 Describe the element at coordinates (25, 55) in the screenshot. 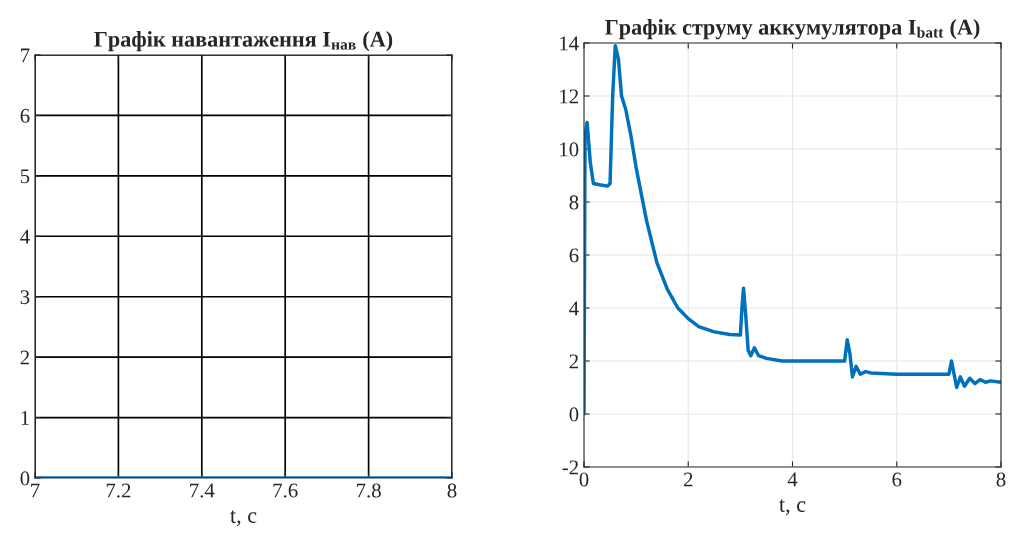

I see `y-tick-label: 7` at that location.